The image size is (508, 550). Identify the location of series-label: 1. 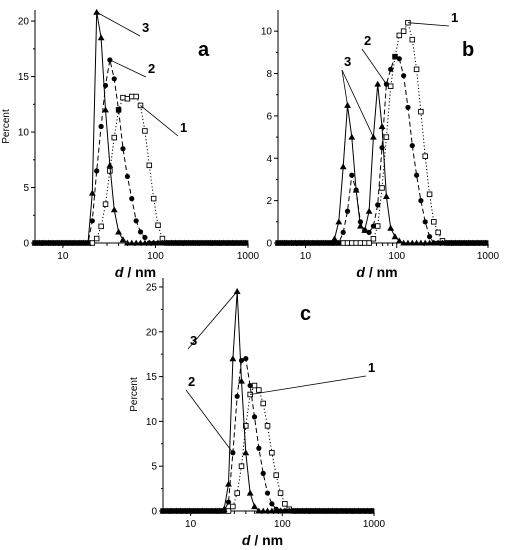
(371, 367).